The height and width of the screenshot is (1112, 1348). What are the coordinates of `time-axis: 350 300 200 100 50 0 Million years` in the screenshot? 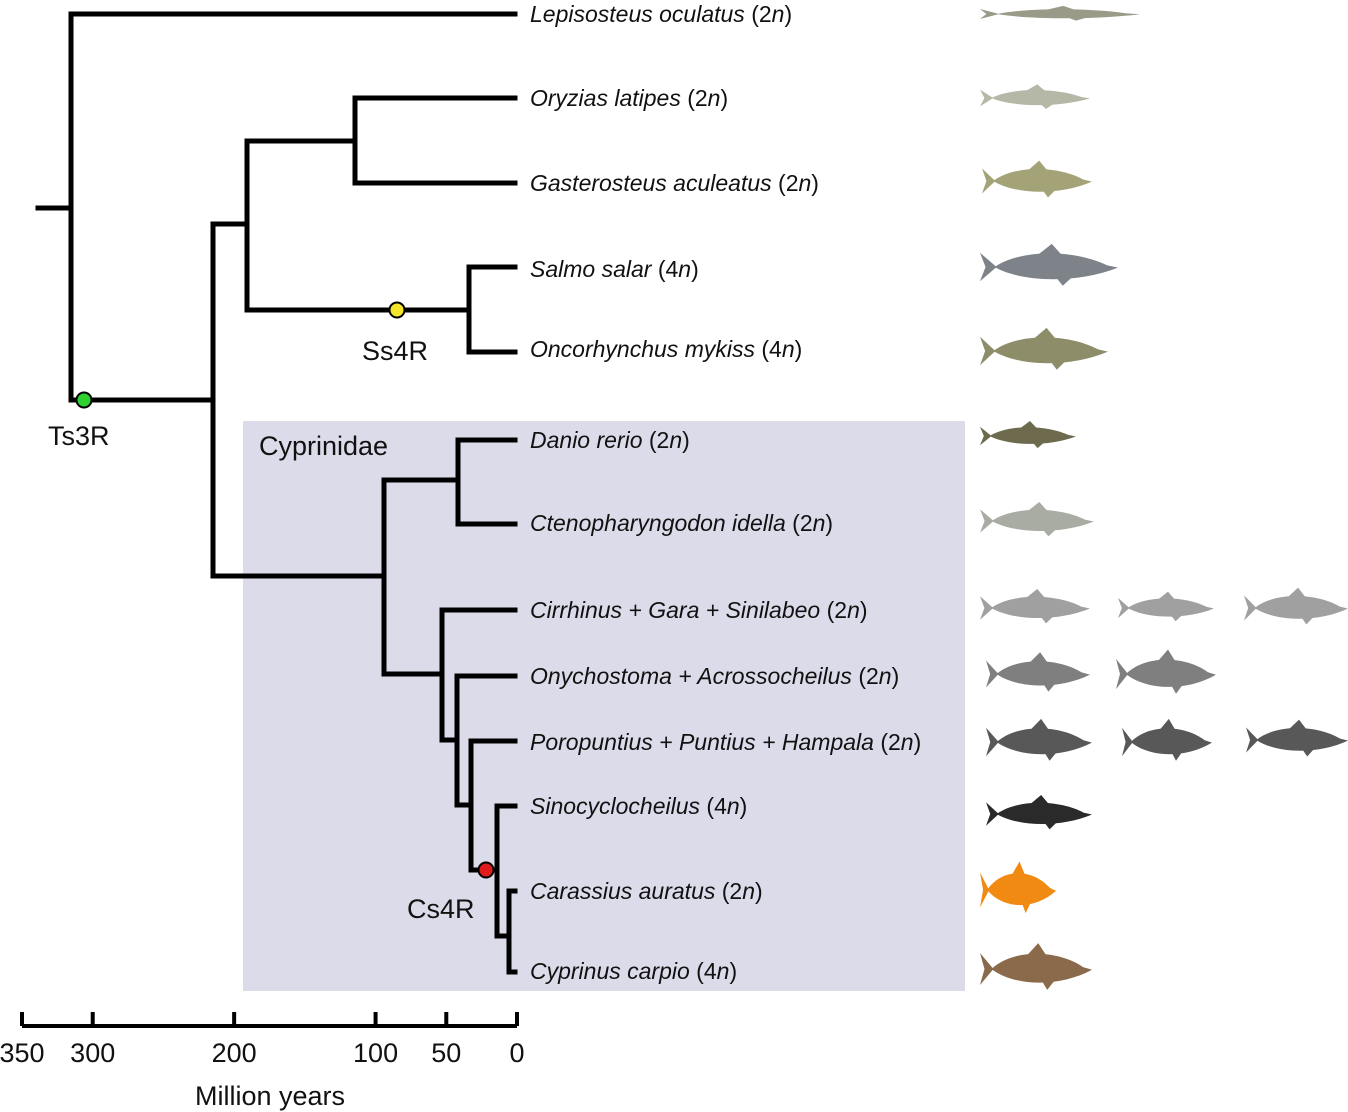 It's located at (262, 1061).